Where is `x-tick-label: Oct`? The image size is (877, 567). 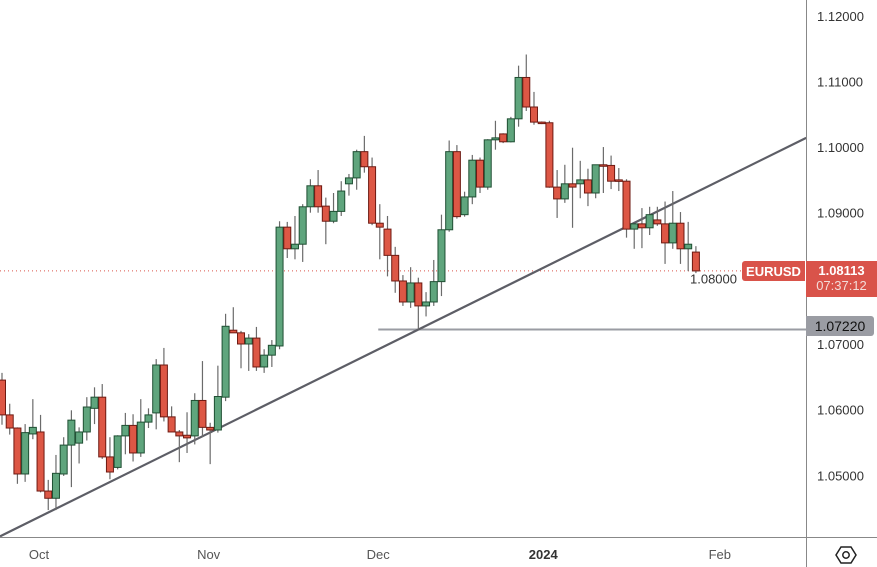 x-tick-label: Oct is located at coordinates (39, 554).